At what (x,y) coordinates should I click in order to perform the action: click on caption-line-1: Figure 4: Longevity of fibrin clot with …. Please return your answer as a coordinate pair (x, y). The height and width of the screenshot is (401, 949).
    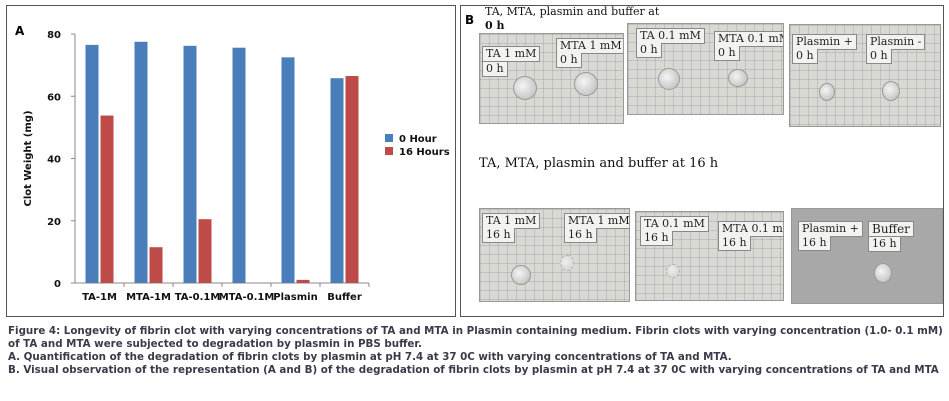
    Looking at the image, I should click on (475, 337).